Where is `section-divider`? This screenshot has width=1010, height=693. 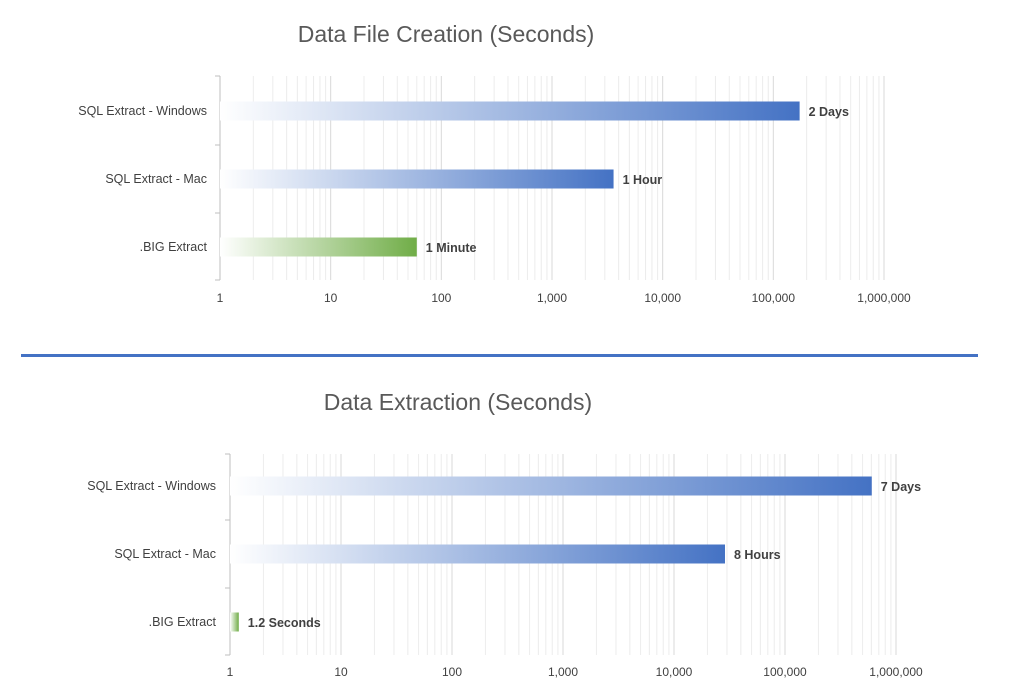
section-divider is located at coordinates (499, 355).